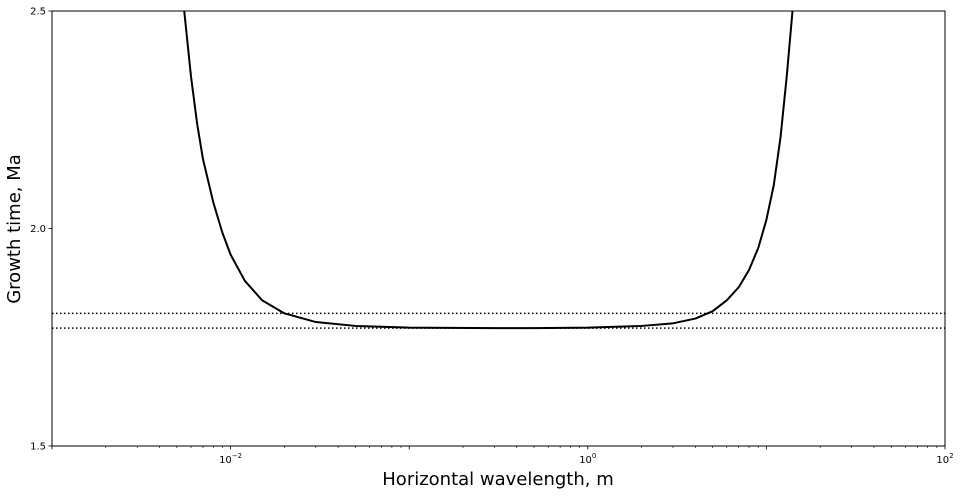 Image resolution: width=961 pixels, height=496 pixels. What do you see at coordinates (230, 459) in the screenshot?
I see `x-tick-label-0: 10⁻²` at bounding box center [230, 459].